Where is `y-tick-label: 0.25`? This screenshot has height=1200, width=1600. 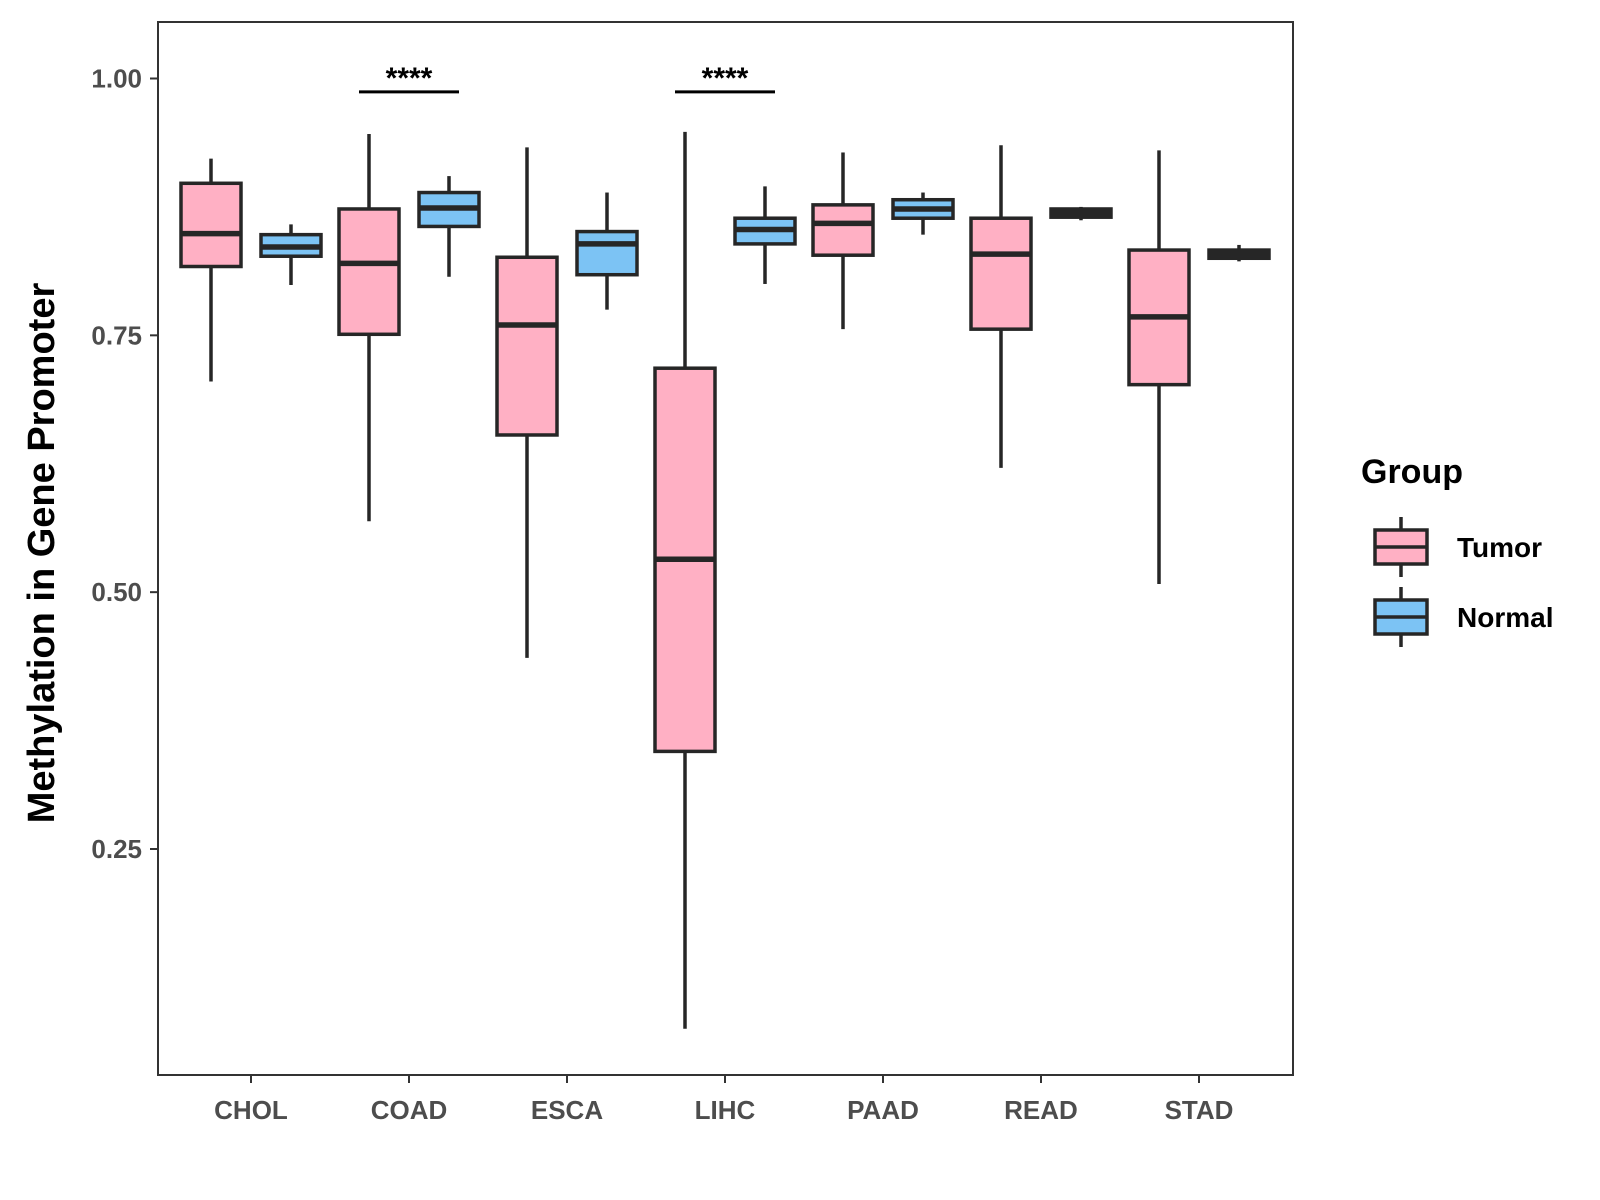
y-tick-label: 0.25 is located at coordinates (116, 849).